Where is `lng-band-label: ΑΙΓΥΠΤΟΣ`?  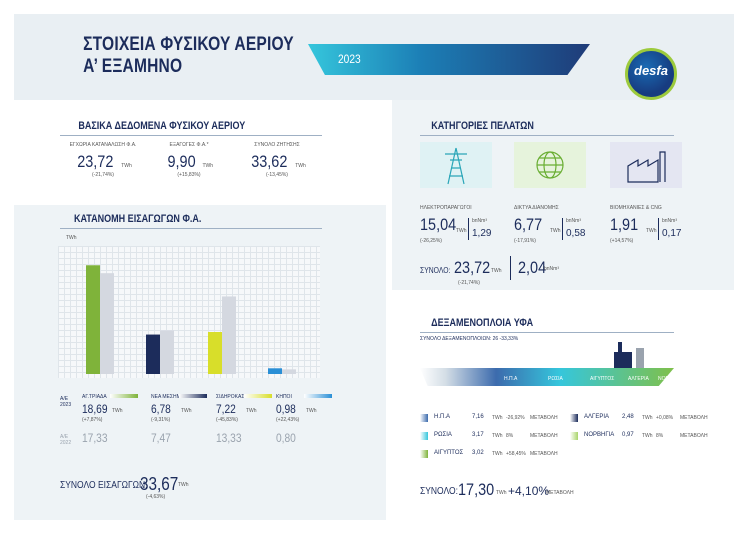
lng-band-label: ΑΙΓΥΠΤΟΣ is located at coordinates (602, 379).